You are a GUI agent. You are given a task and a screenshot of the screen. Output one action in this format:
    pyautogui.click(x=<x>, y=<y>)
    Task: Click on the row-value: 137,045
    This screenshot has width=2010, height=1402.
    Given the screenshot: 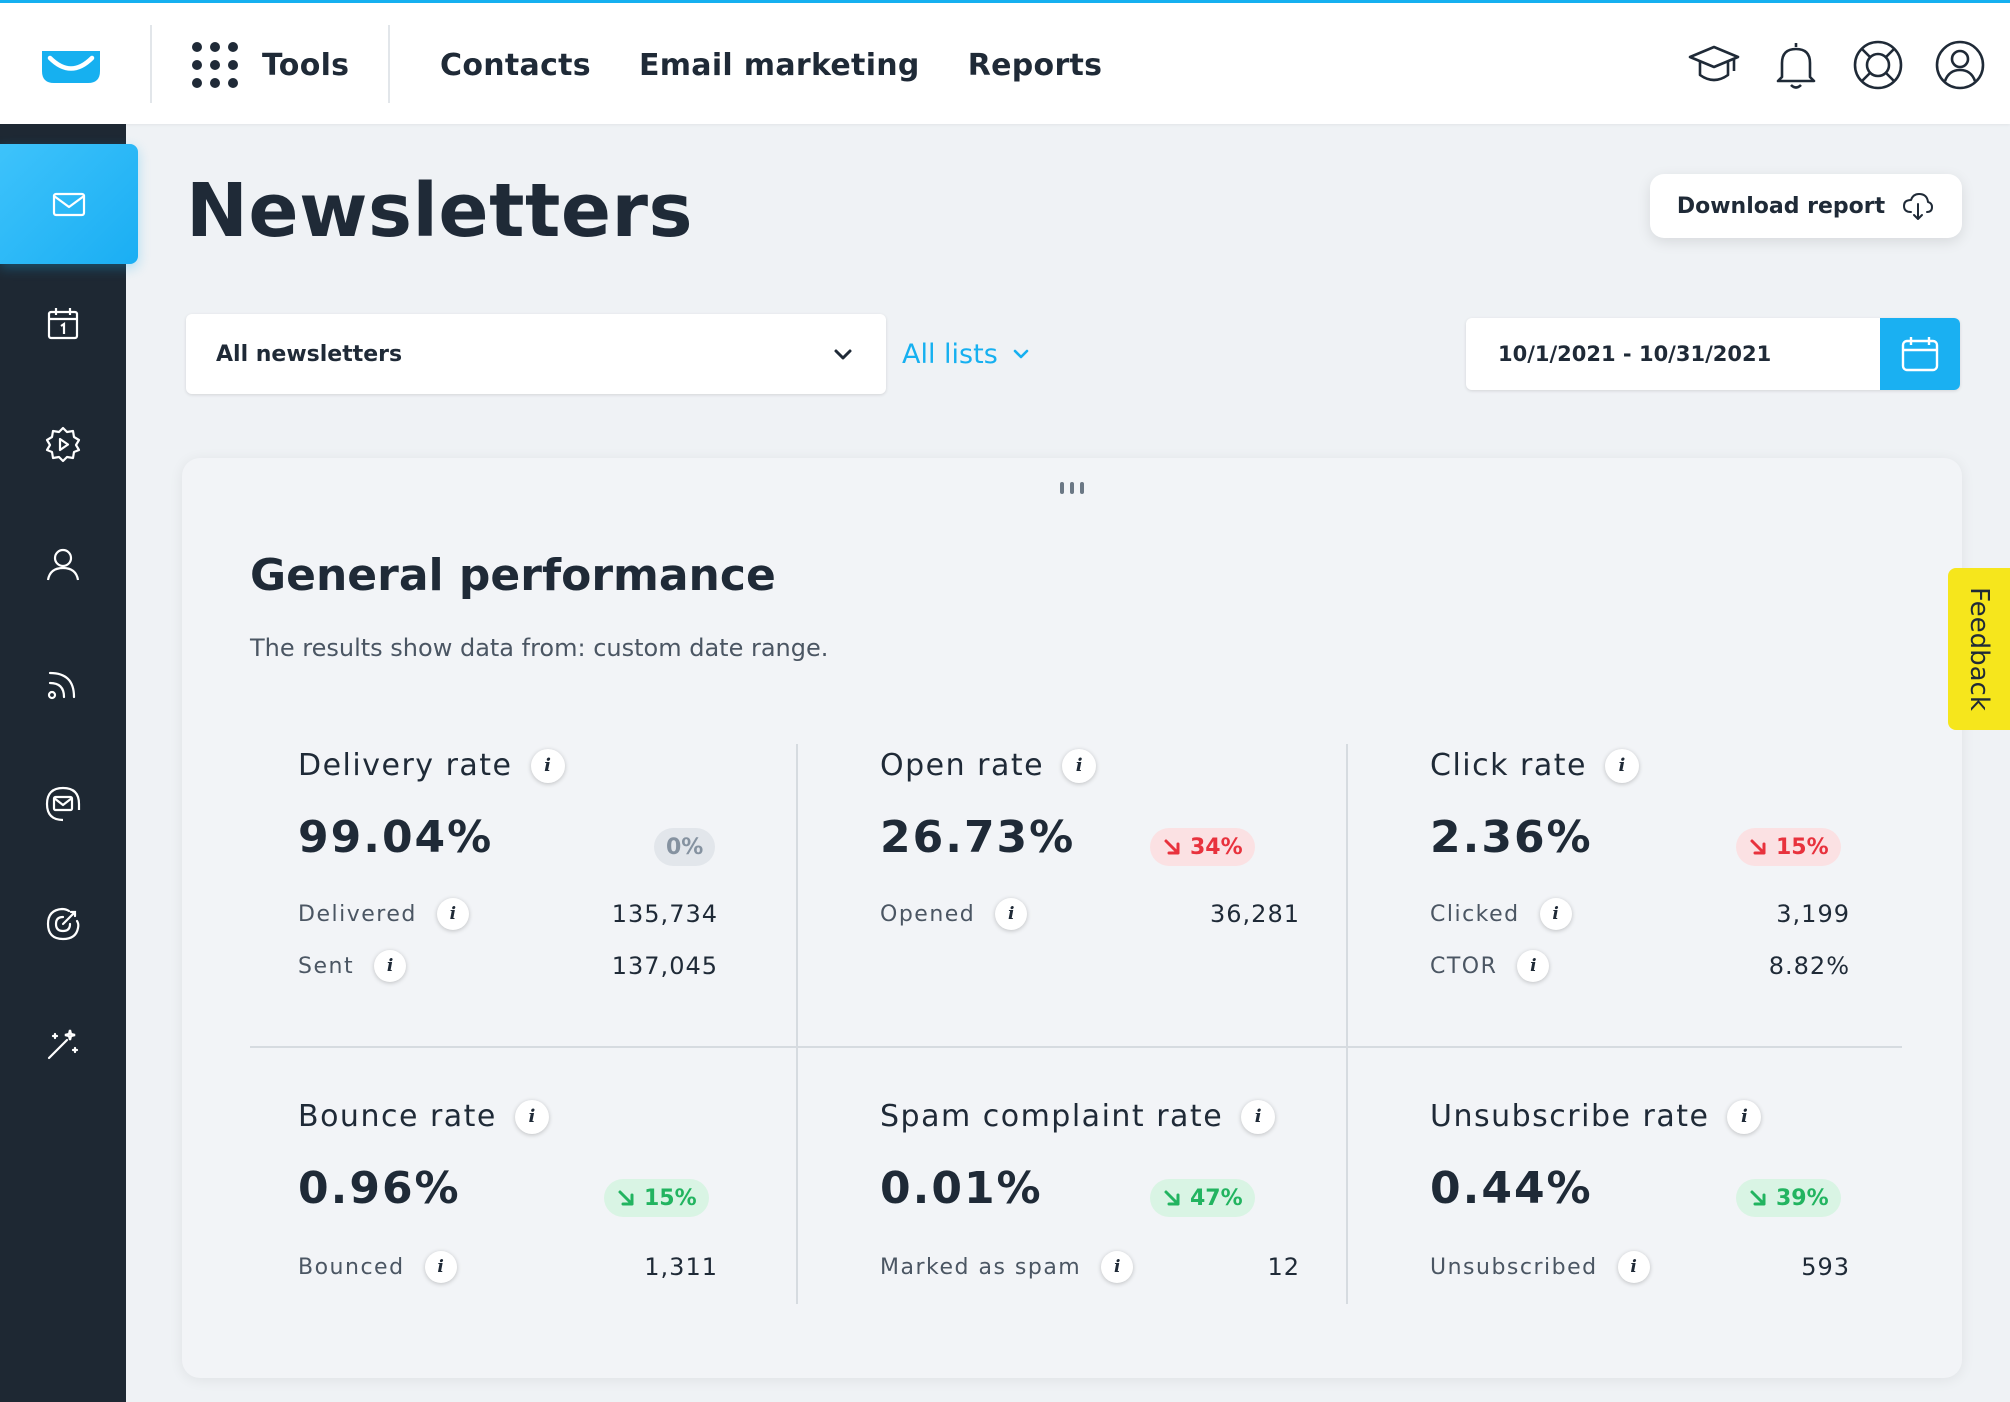 What is the action you would take?
    pyautogui.click(x=664, y=966)
    